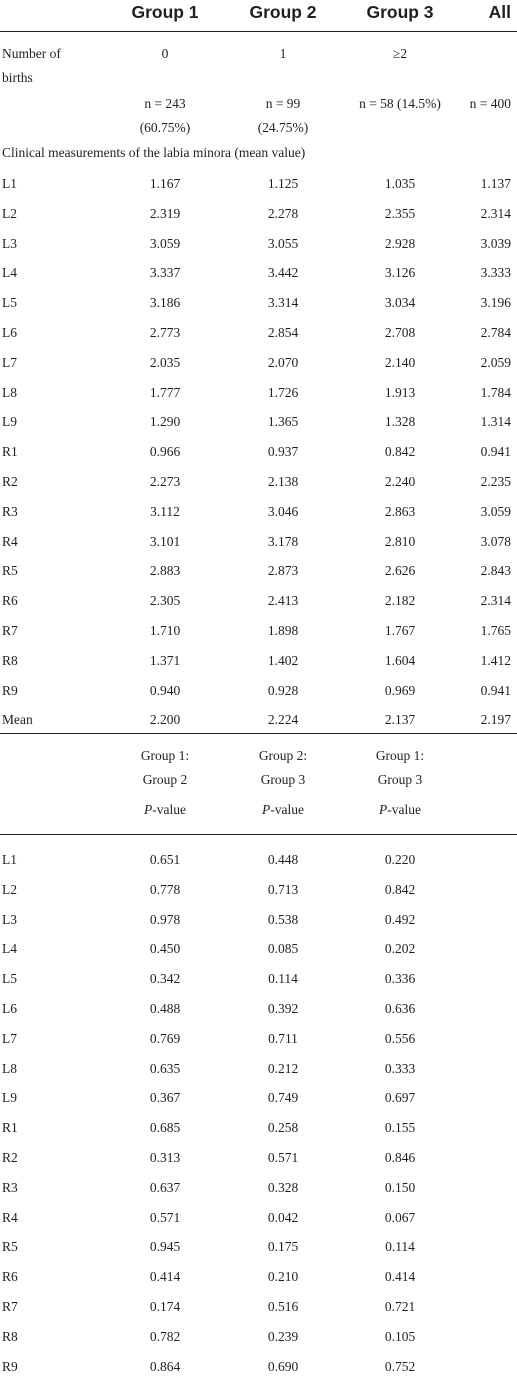  Describe the element at coordinates (258, 733) in the screenshot. I see `middle-rule` at that location.